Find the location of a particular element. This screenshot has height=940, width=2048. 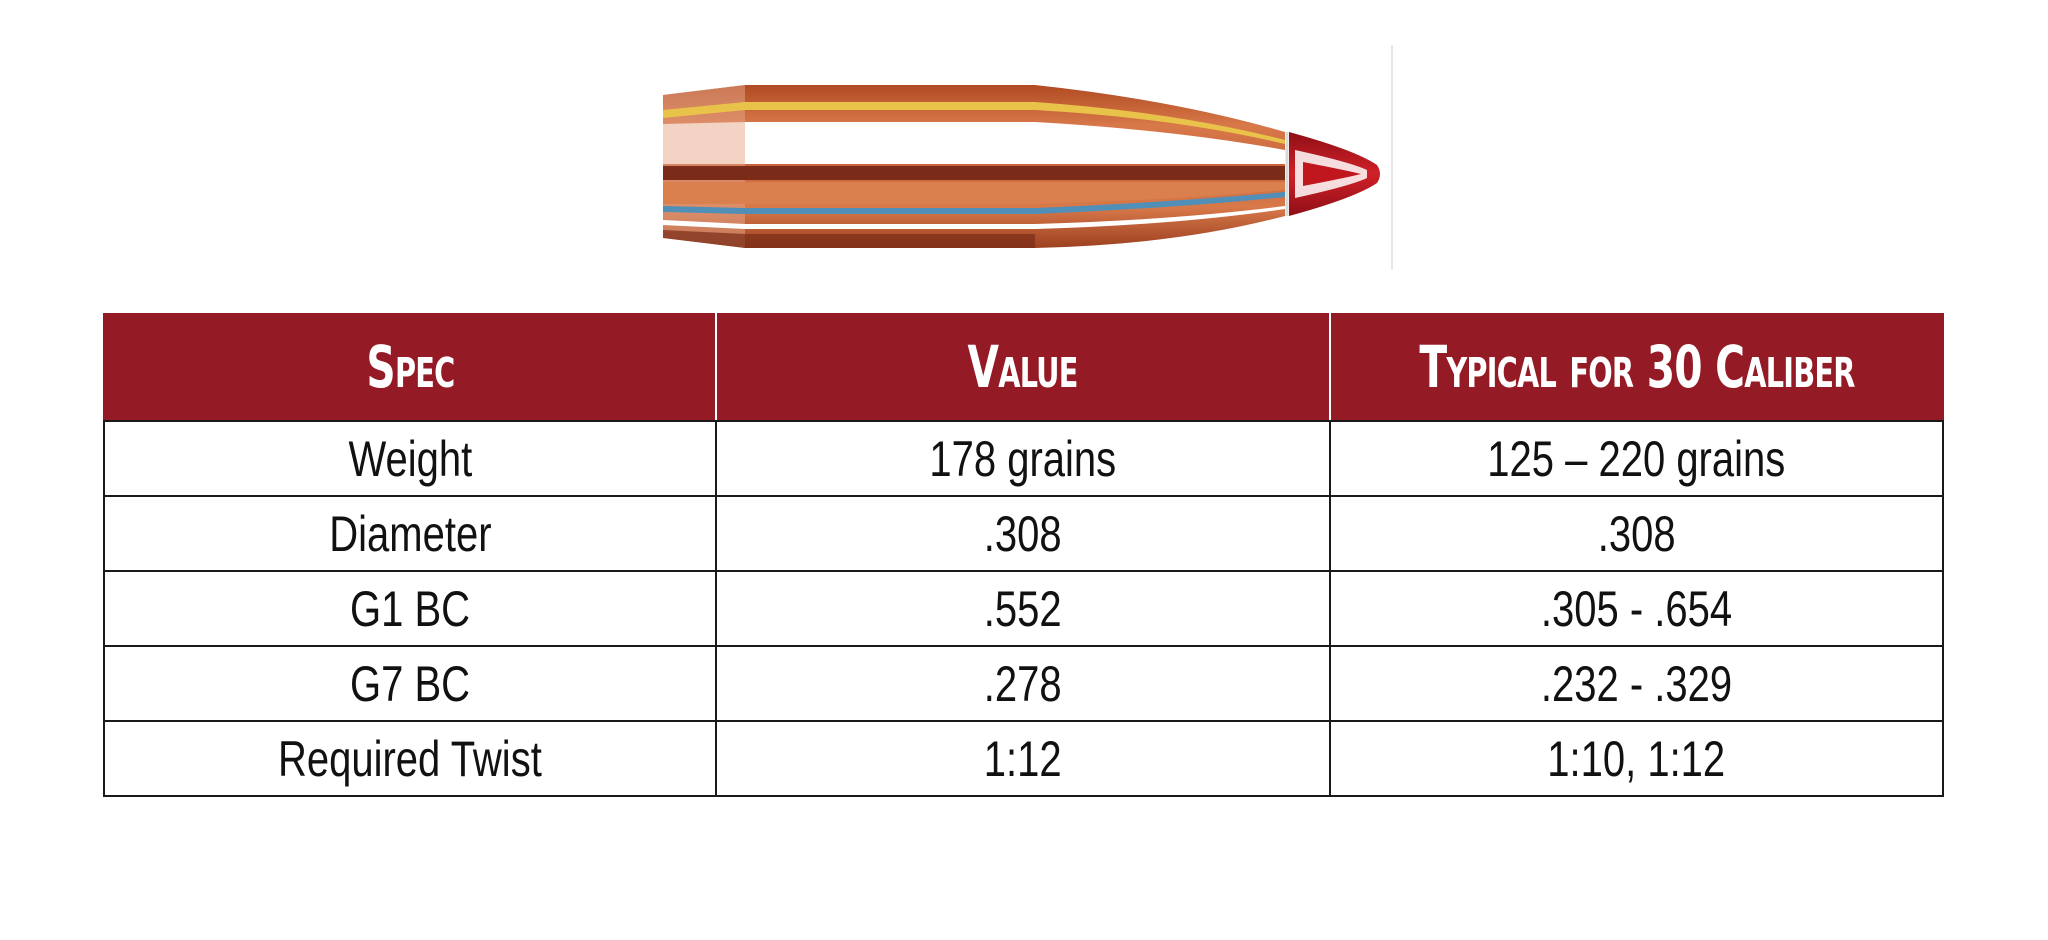

table-row: Weight 178 grains 125 – 220 grains is located at coordinates (1023, 458).